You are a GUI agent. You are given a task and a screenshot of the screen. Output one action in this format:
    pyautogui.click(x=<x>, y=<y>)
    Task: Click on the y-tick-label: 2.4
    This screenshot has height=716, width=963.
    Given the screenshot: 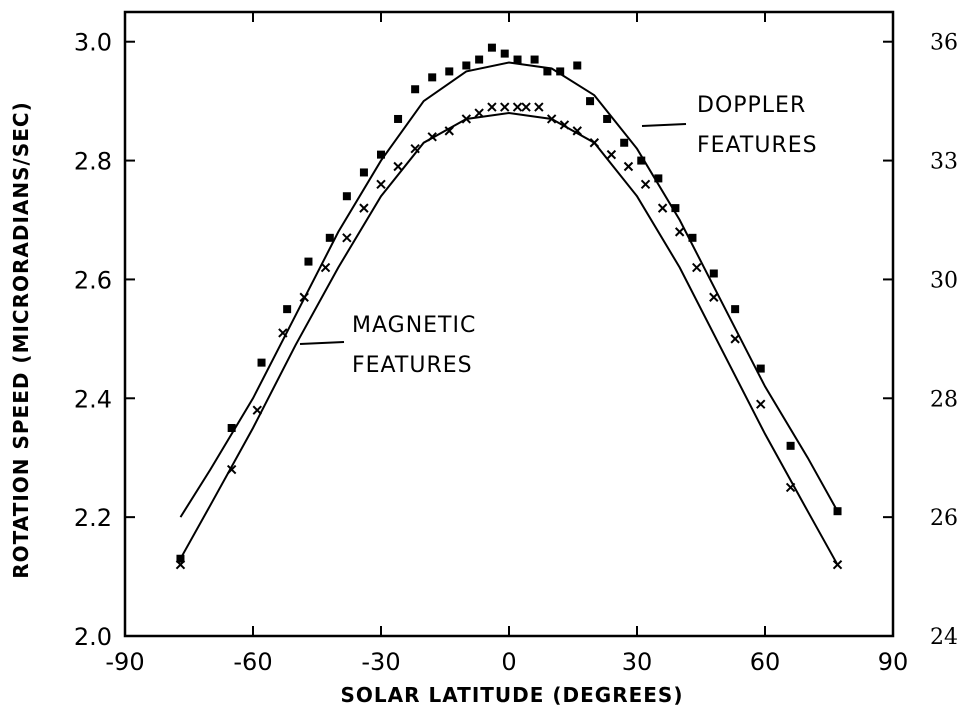 What is the action you would take?
    pyautogui.click(x=93, y=399)
    